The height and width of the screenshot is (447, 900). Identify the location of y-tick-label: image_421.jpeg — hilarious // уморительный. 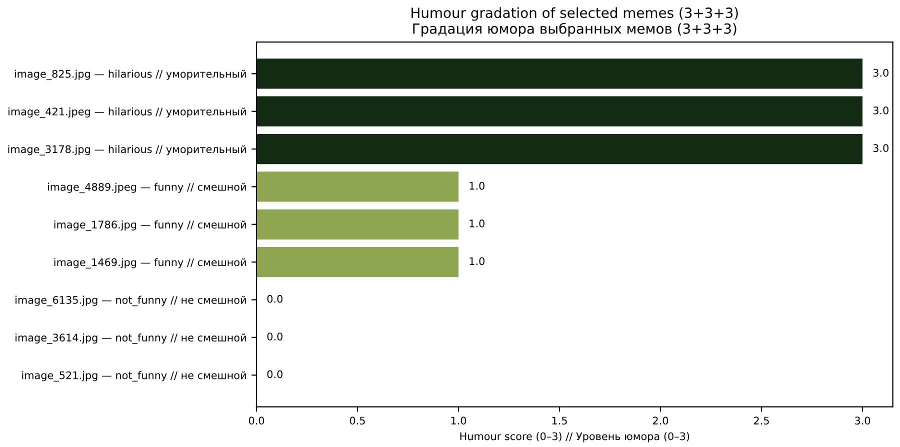
(127, 112).